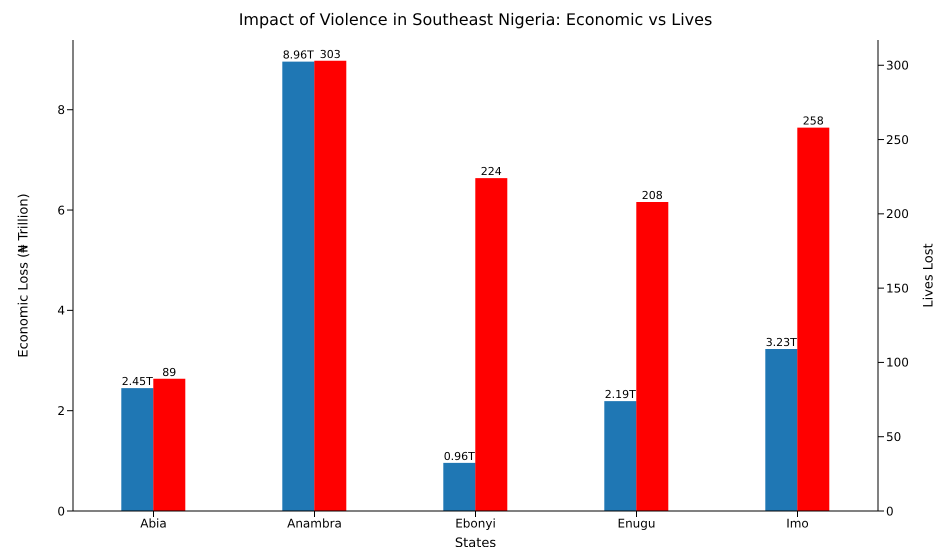  Describe the element at coordinates (460, 456) in the screenshot. I see `data-label: 0.96T` at that location.